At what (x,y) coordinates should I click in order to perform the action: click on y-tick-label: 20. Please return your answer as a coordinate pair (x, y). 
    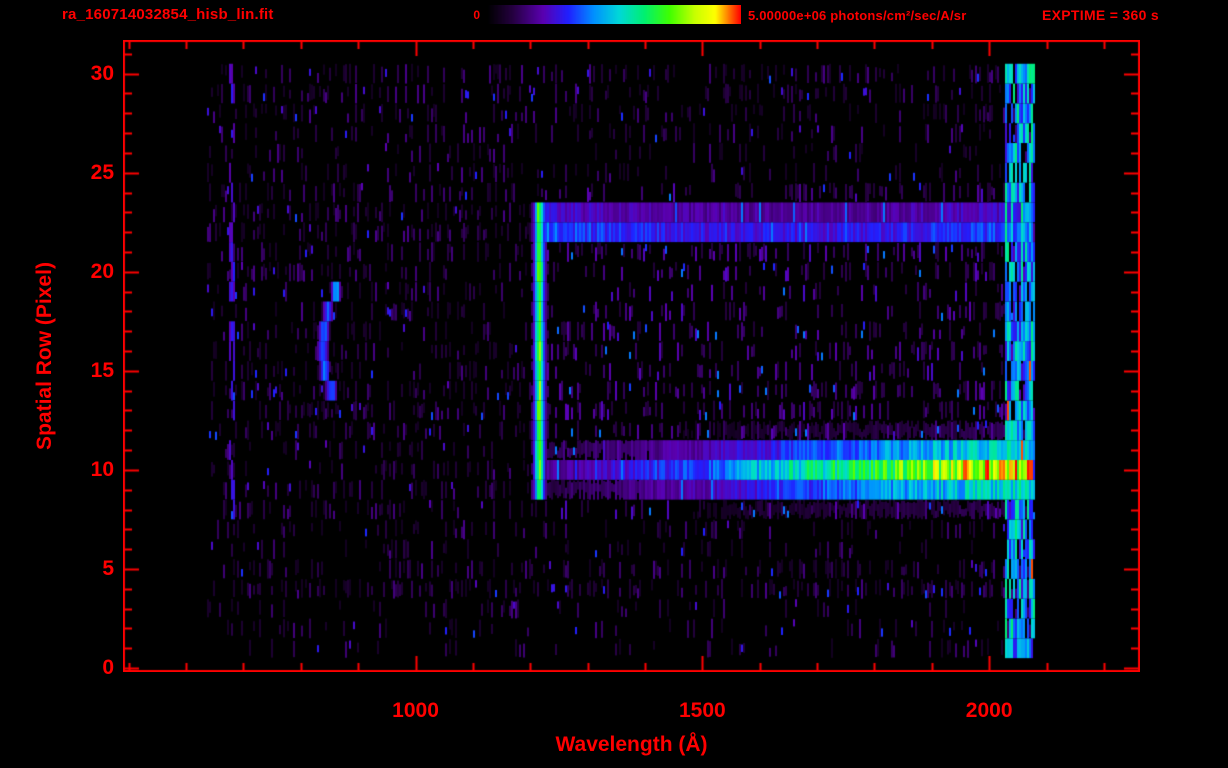
    Looking at the image, I should click on (102, 271).